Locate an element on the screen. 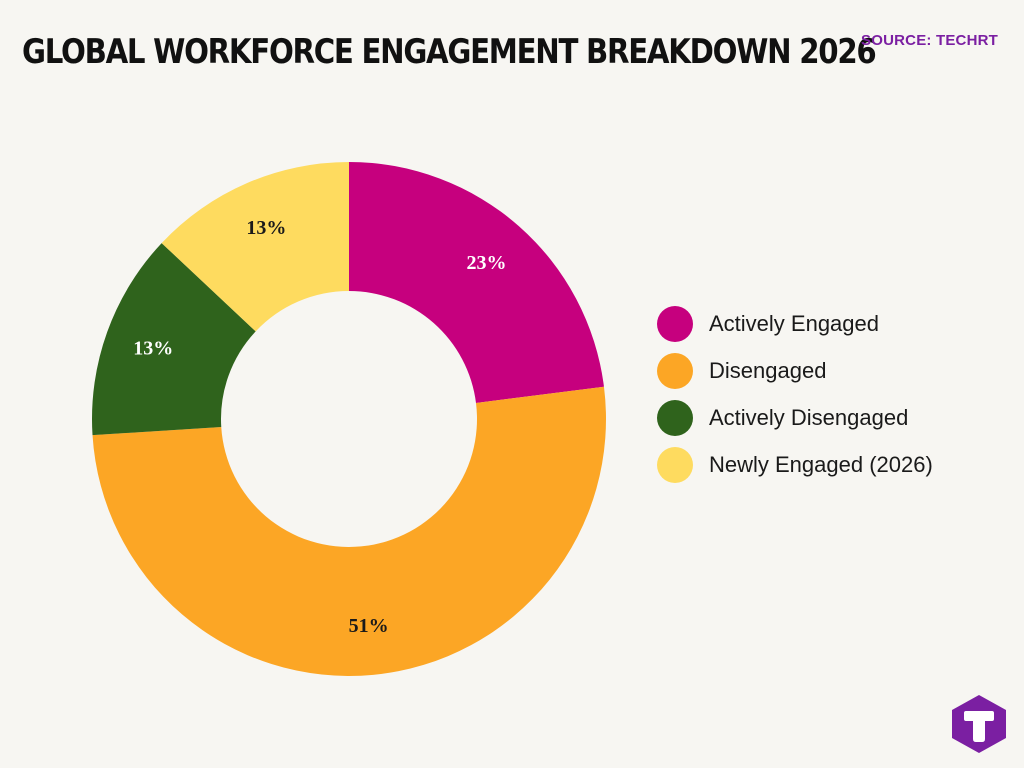 The image size is (1024, 768). legend-label: Newly Engaged (2026) is located at coordinates (821, 464).